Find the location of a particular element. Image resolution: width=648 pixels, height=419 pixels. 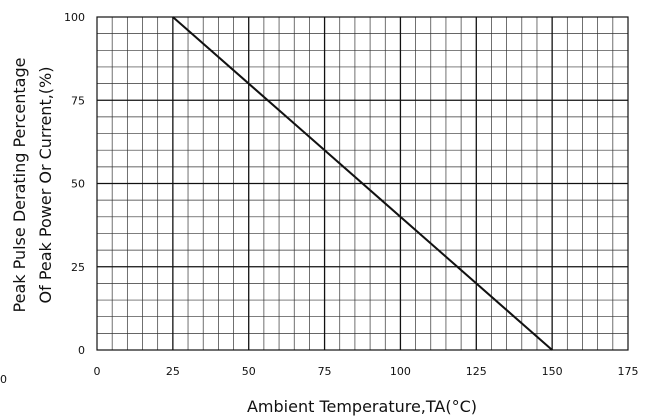

x-tick-label: 25 is located at coordinates (173, 371).